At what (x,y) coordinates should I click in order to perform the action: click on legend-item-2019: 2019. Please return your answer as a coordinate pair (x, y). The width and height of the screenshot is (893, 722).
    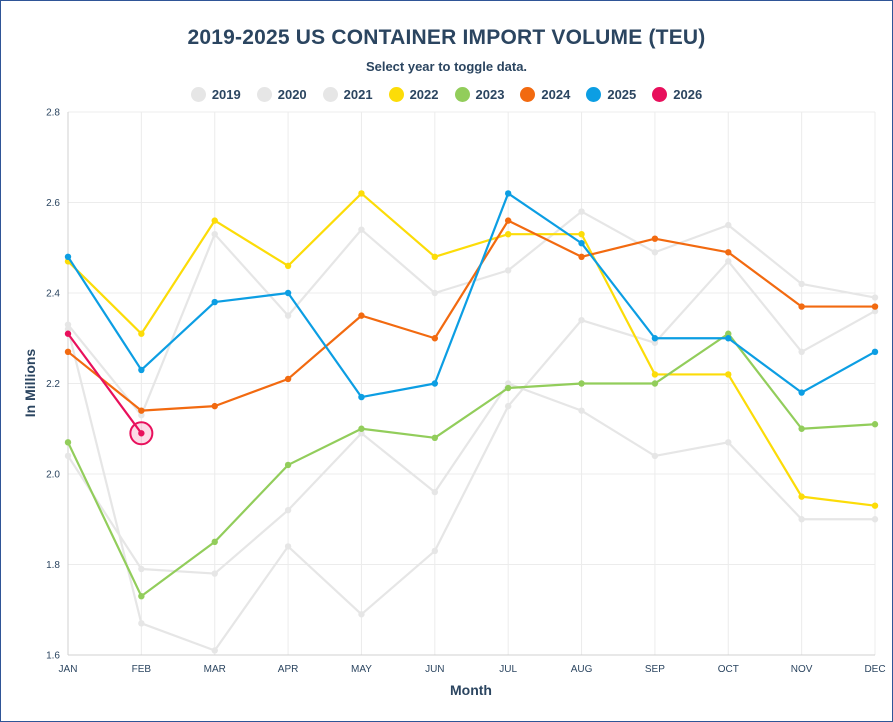
    Looking at the image, I should click on (215, 94).